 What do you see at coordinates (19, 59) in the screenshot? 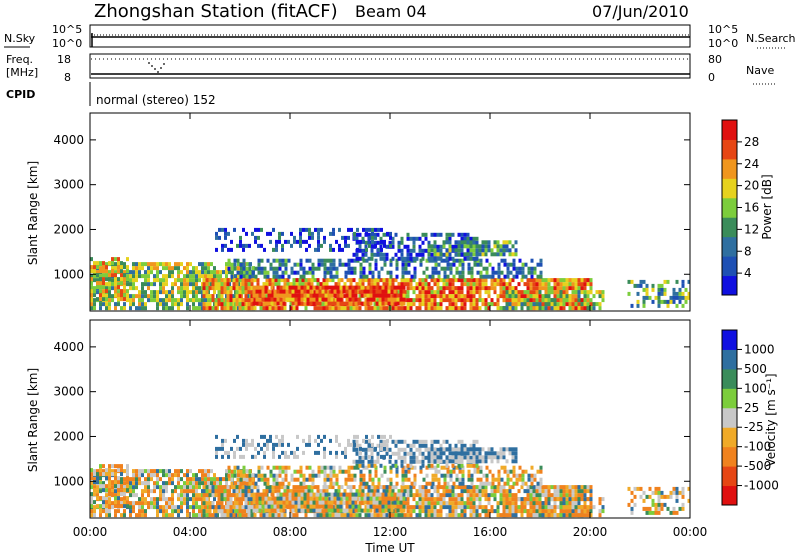
I see `freq-label-line1: Freq.` at bounding box center [19, 59].